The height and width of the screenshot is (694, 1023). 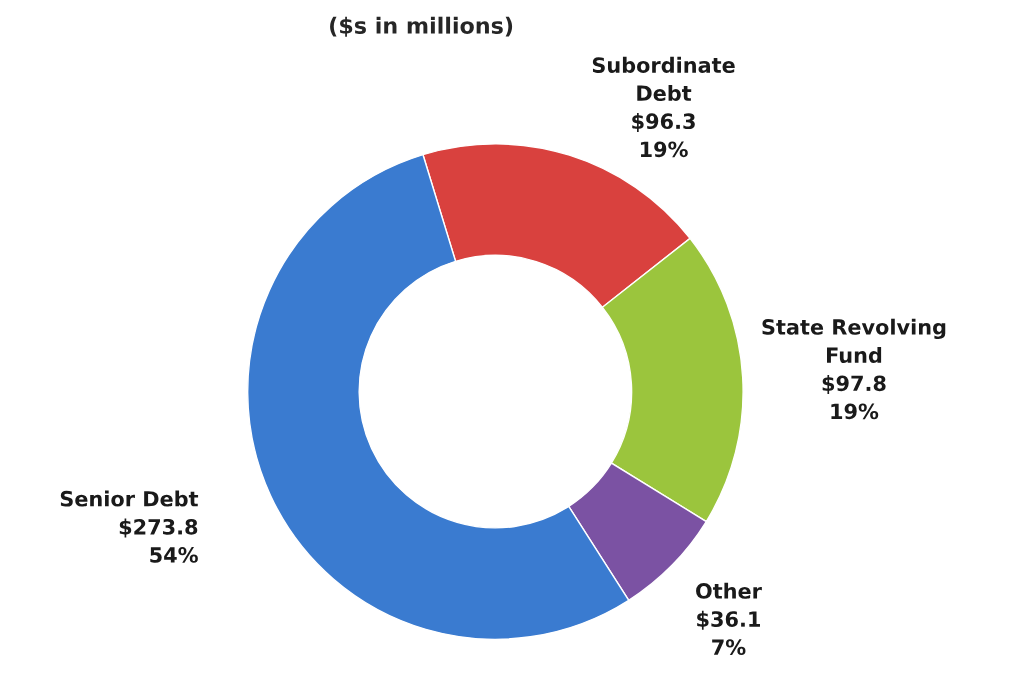 What do you see at coordinates (854, 341) in the screenshot?
I see `slice-label: State Revolving Fund` at bounding box center [854, 341].